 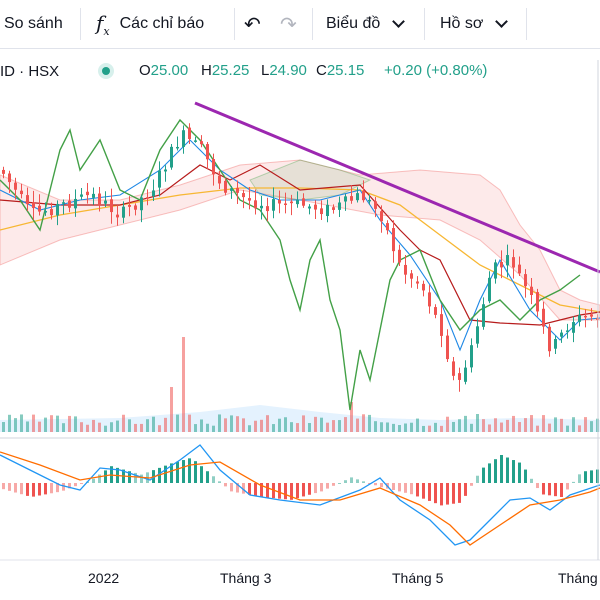 What do you see at coordinates (103, 578) in the screenshot?
I see `x-tick-label: 2022` at bounding box center [103, 578].